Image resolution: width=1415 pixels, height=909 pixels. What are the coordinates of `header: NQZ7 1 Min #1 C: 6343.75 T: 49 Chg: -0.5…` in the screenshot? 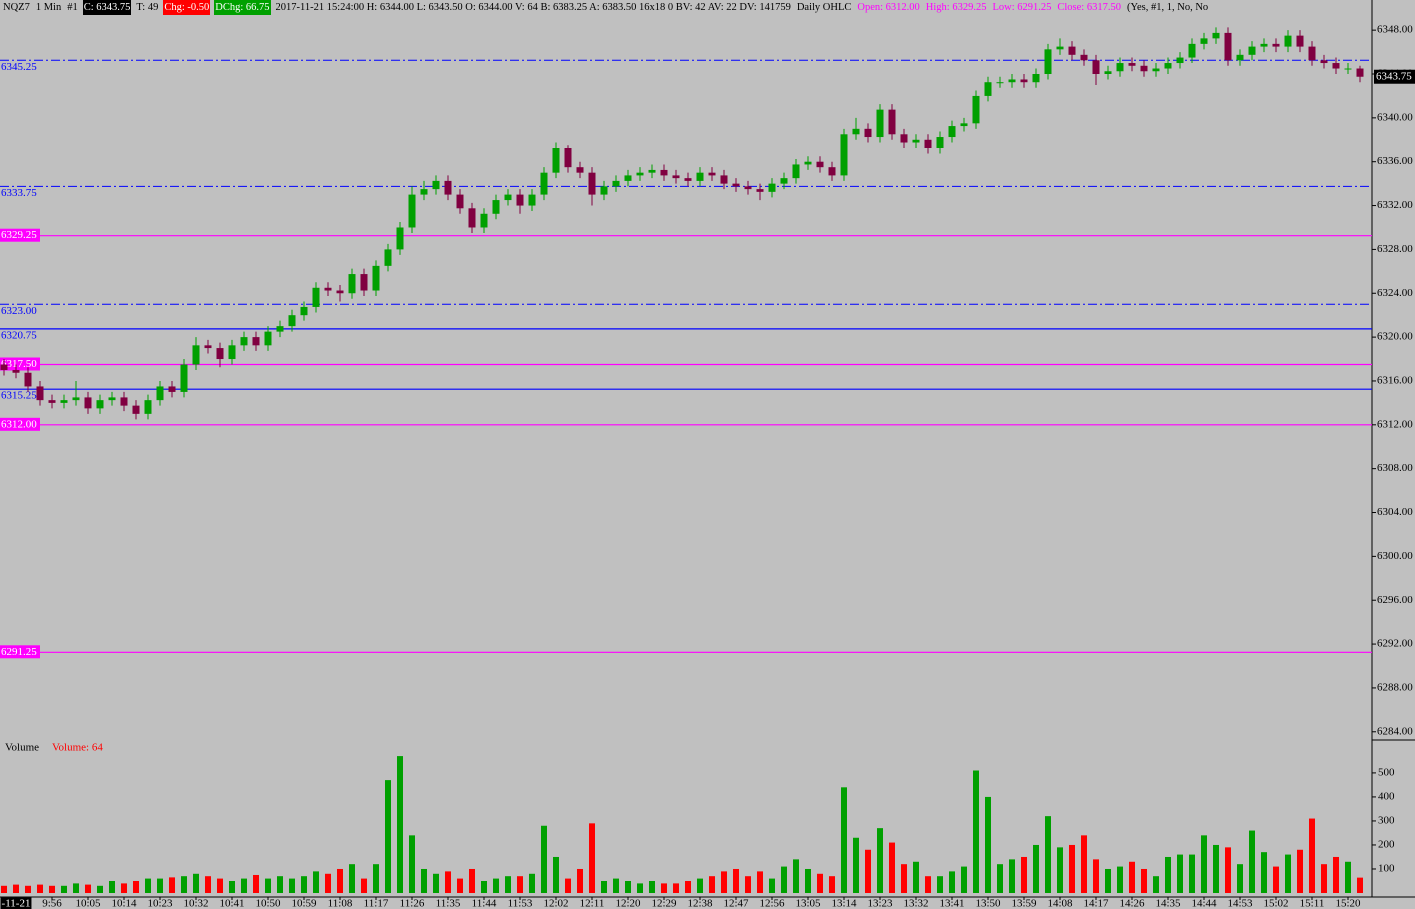 It's located at (605, 7).